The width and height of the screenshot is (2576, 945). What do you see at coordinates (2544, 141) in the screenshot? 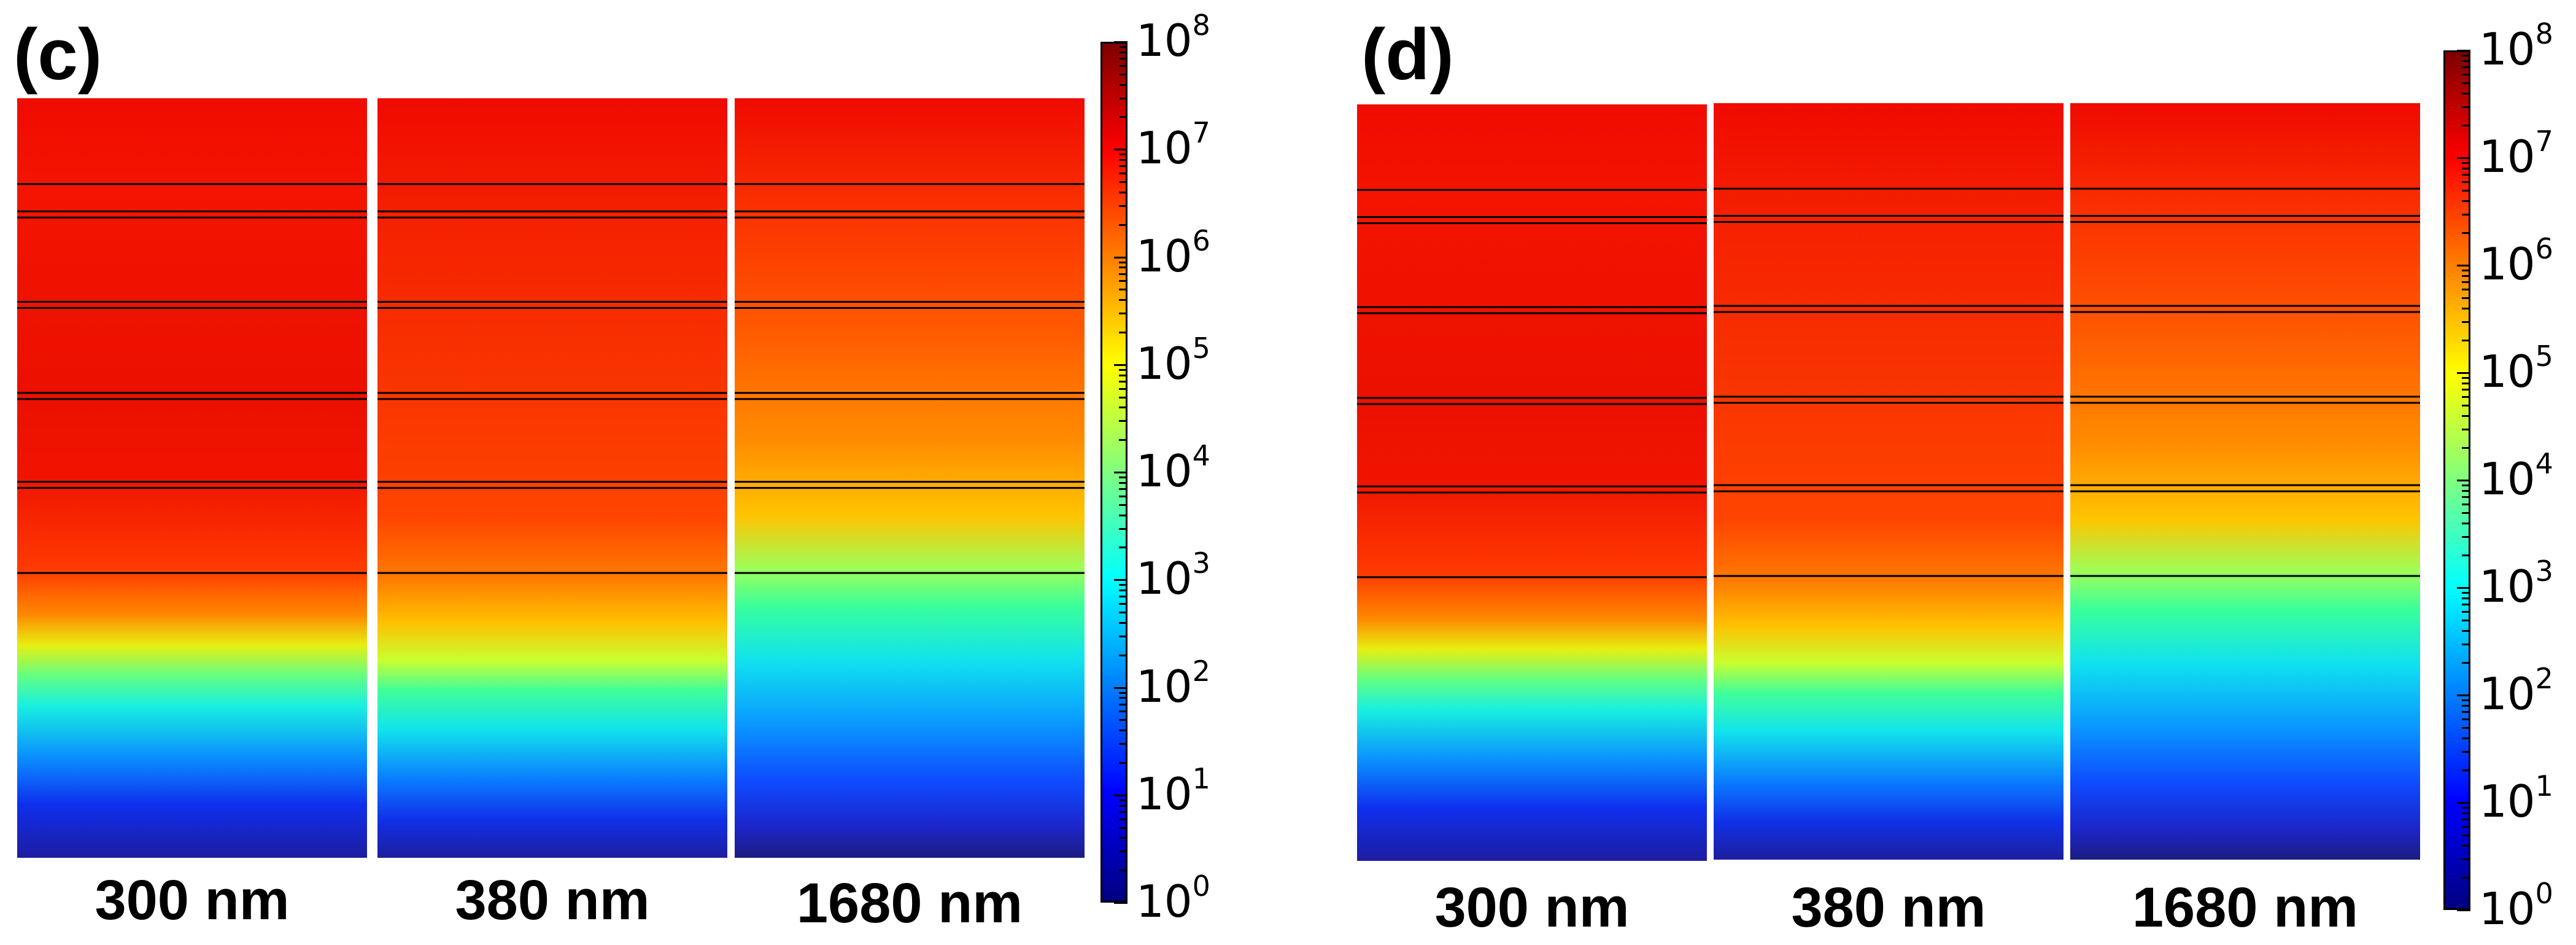
I see `tick-exponent: 7` at bounding box center [2544, 141].